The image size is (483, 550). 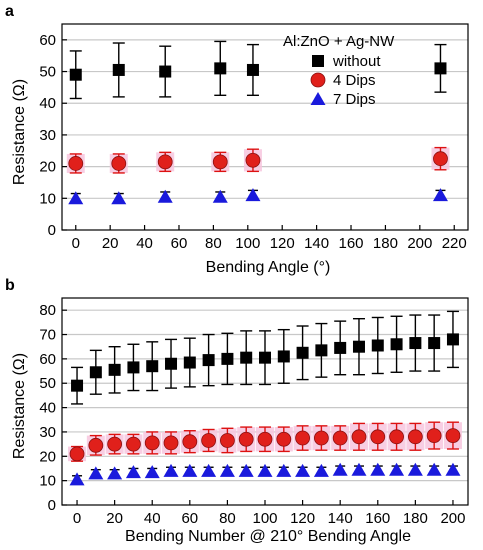 What do you see at coordinates (47, 310) in the screenshot?
I see `y-tick-label: 80` at bounding box center [47, 310].